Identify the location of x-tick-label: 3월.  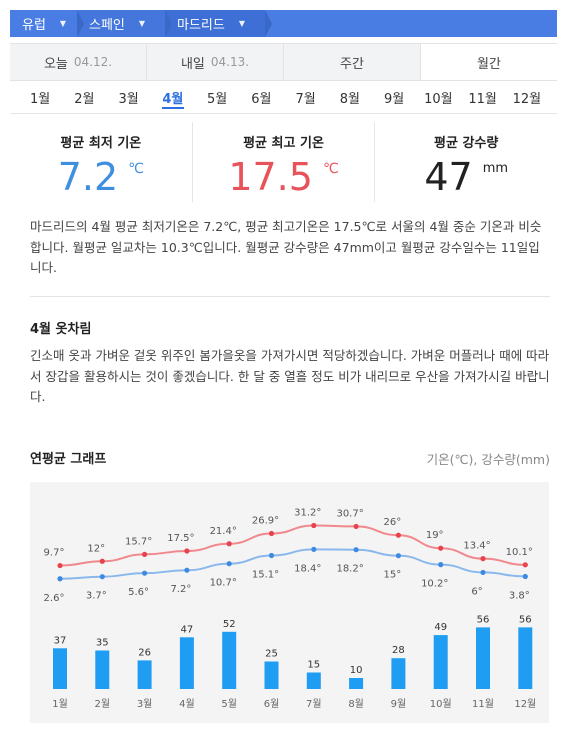
(145, 704).